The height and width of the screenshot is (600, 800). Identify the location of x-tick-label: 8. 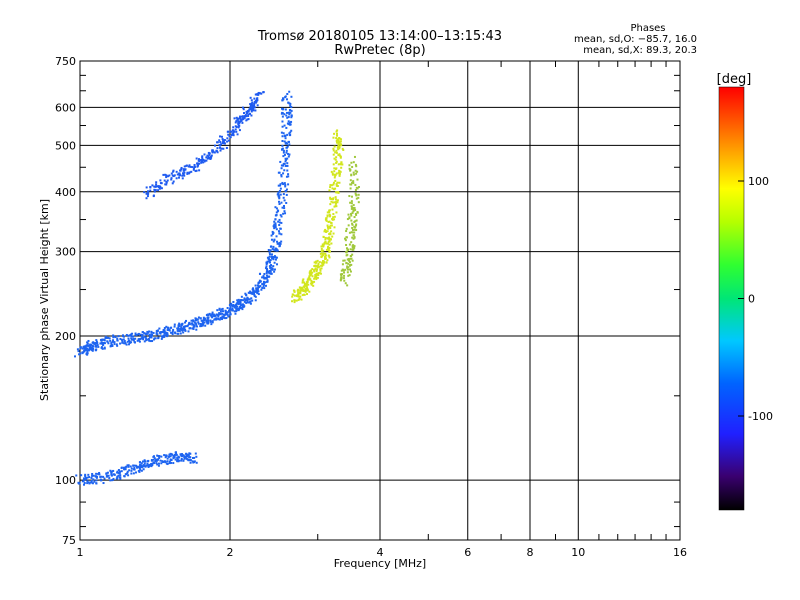
(530, 552).